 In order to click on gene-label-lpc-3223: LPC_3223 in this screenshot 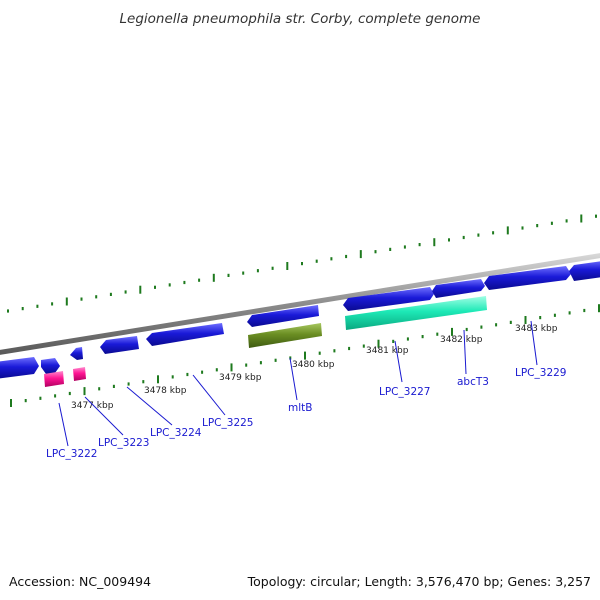, I will do `click(124, 443)`.